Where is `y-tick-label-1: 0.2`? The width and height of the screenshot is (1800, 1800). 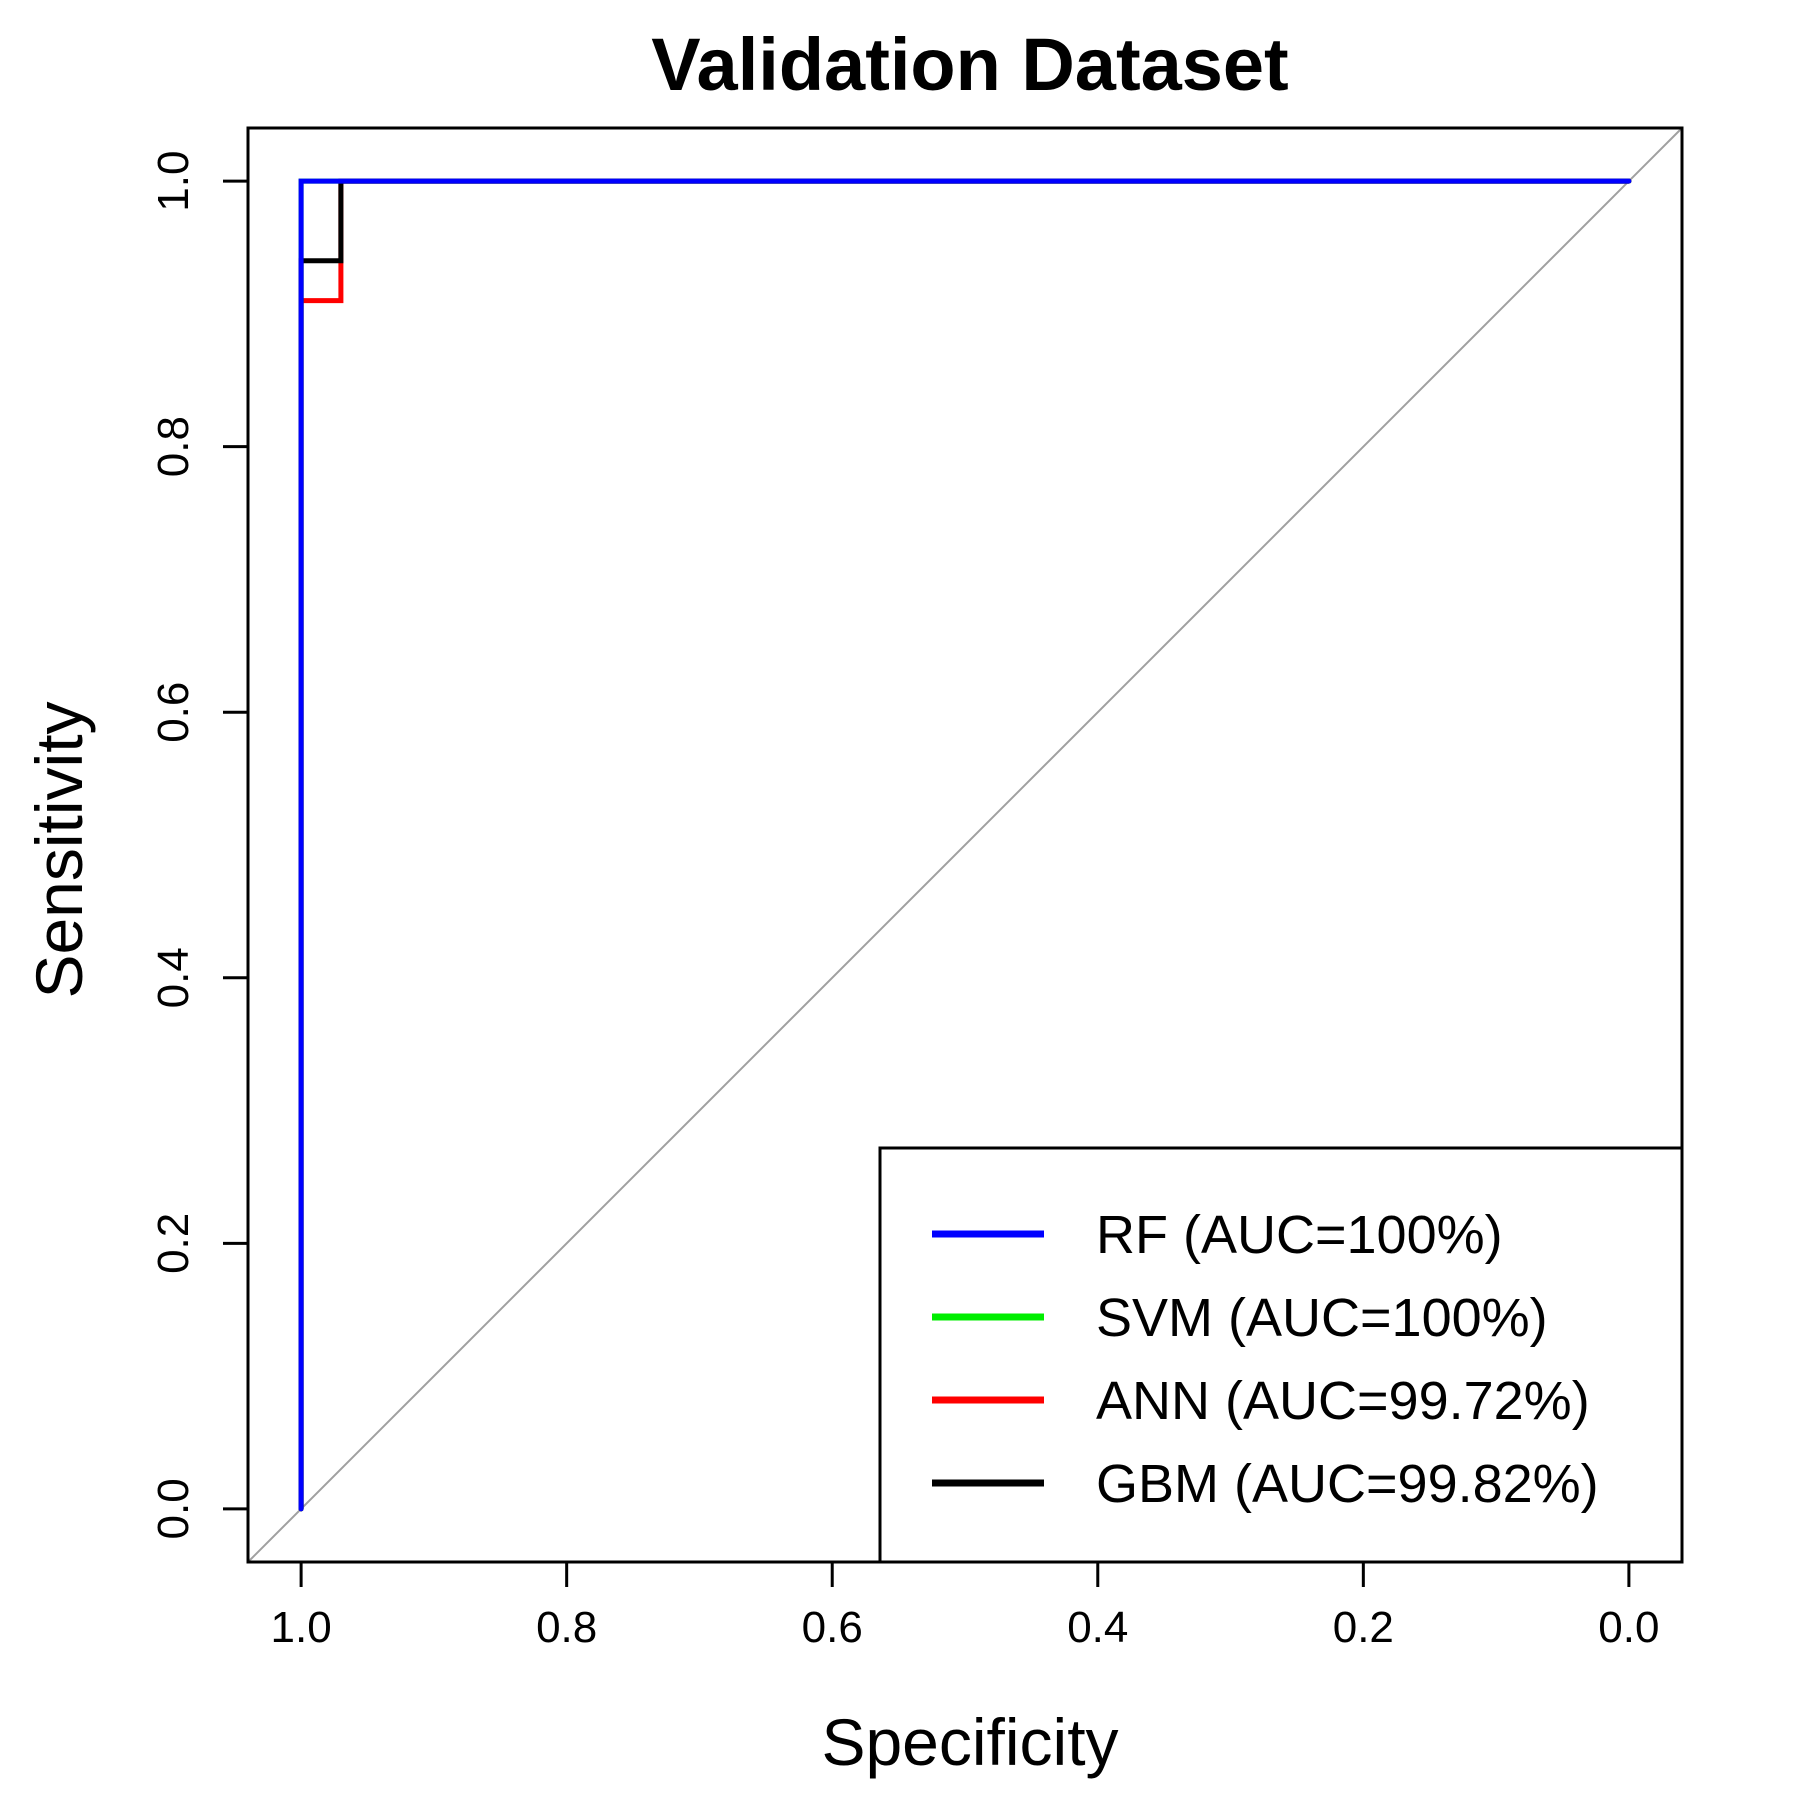 y-tick-label-1: 0.2 is located at coordinates (173, 1243).